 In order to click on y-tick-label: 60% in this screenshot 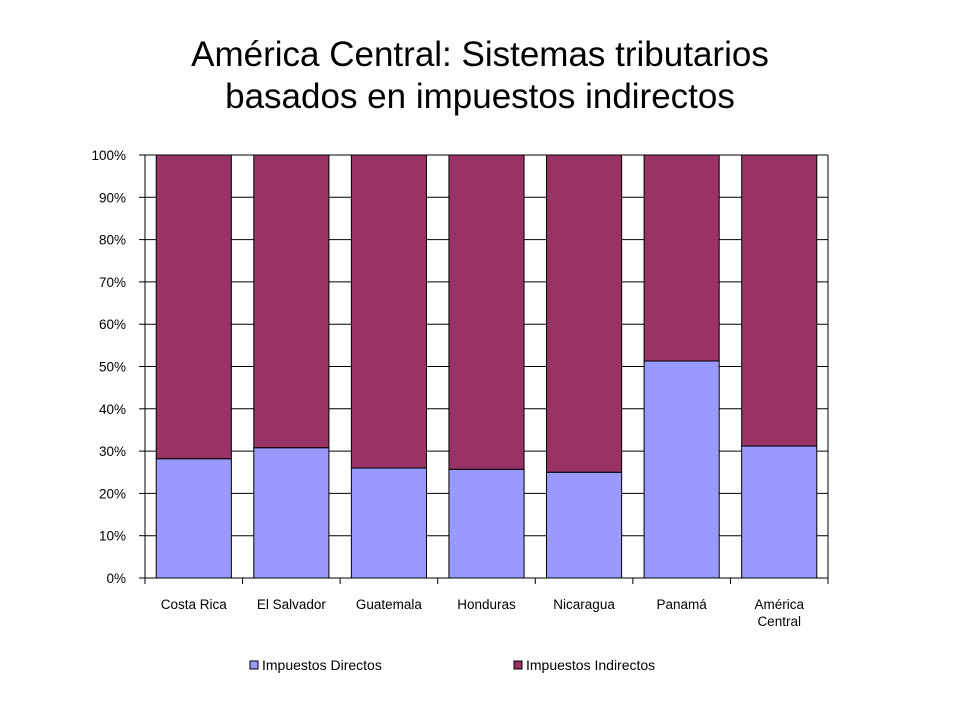, I will do `click(112, 324)`.